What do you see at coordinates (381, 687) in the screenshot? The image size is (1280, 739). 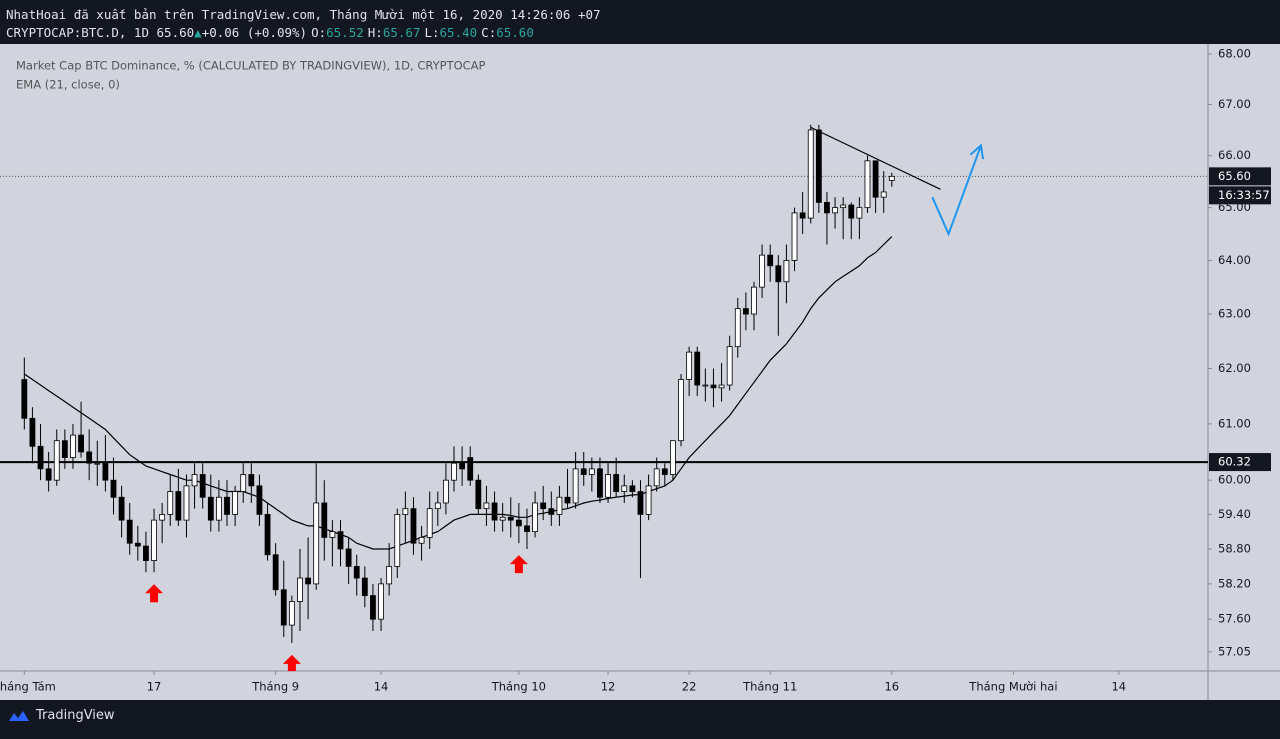 I see `x-tick-label: 14` at bounding box center [381, 687].